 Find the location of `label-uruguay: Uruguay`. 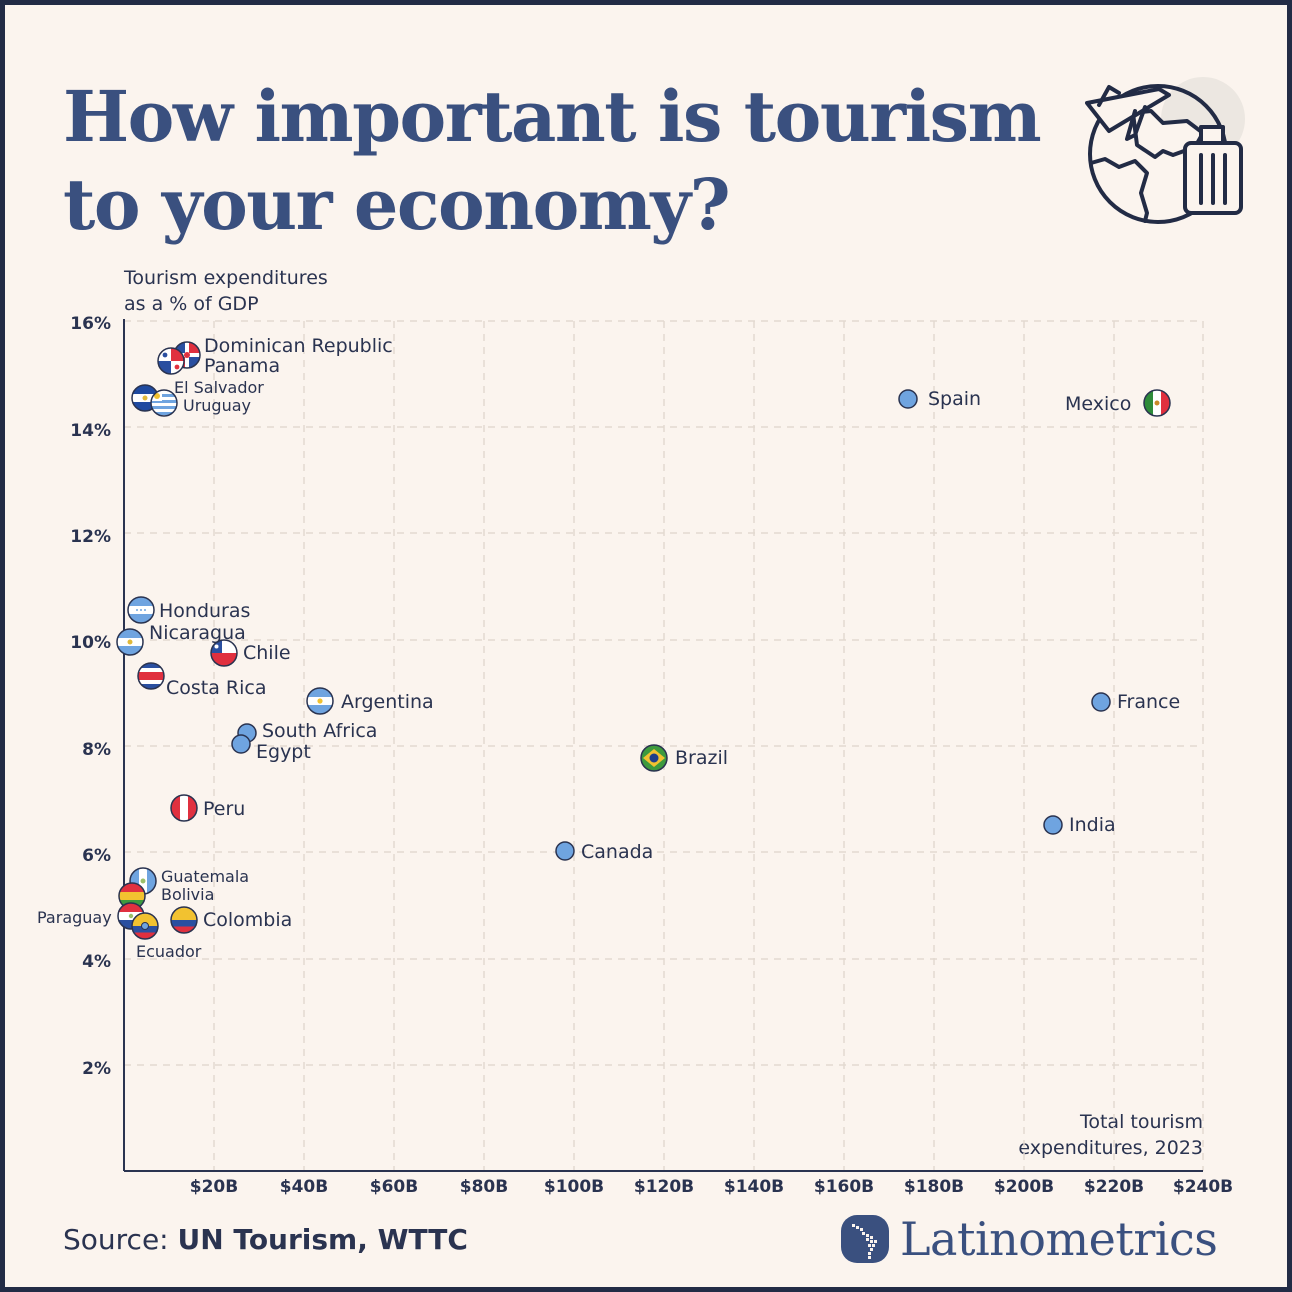

label-uruguay: Uruguay is located at coordinates (217, 405).